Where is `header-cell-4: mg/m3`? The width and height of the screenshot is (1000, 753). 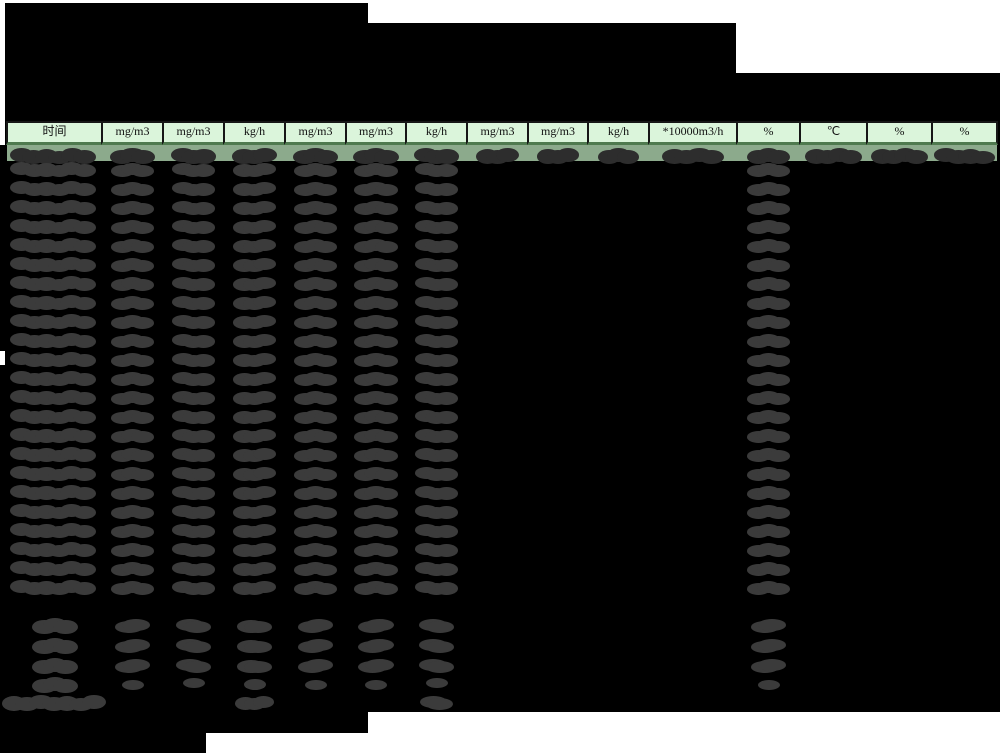 header-cell-4: mg/m3 is located at coordinates (315, 133).